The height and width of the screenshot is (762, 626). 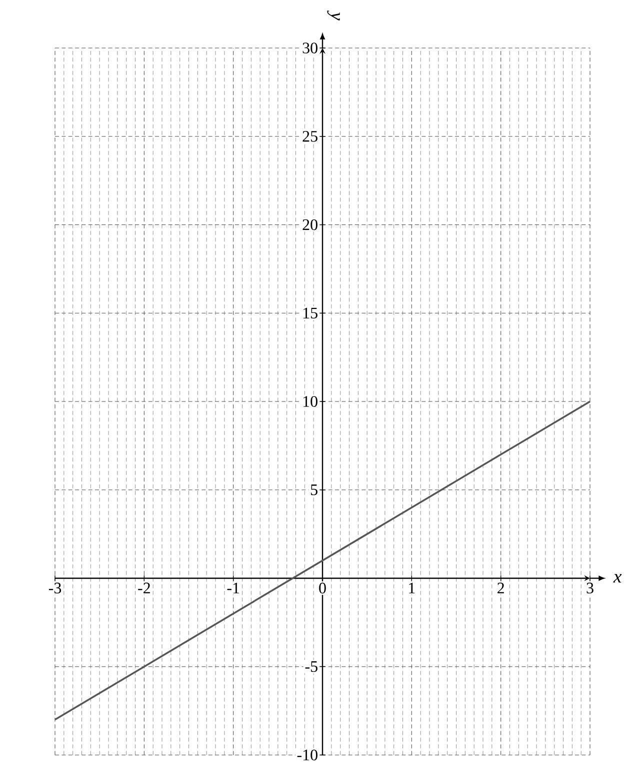 What do you see at coordinates (310, 48) in the screenshot?
I see `y-tick-label: 30` at bounding box center [310, 48].